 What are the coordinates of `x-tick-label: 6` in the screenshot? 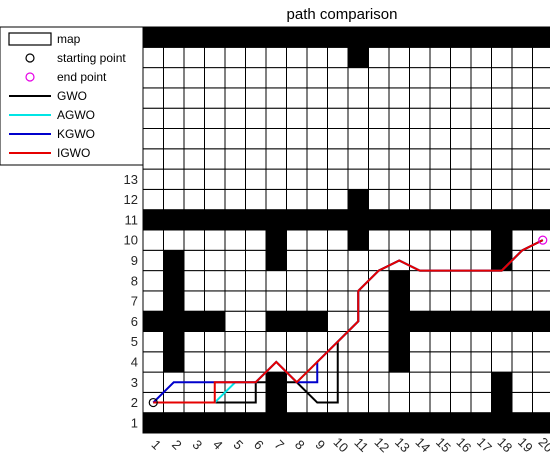 It's located at (259, 445).